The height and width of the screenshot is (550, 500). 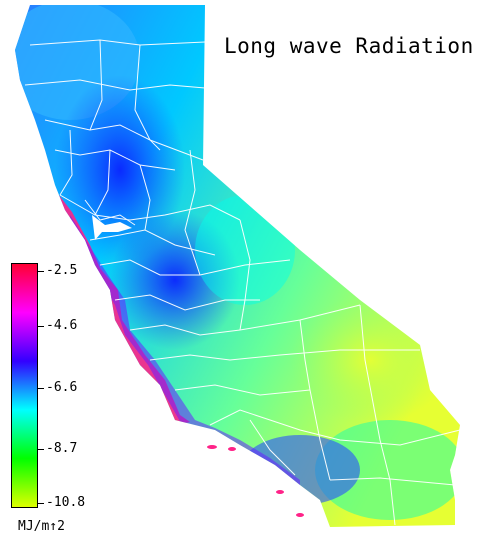 I want to click on desert-region, so click(x=370, y=360).